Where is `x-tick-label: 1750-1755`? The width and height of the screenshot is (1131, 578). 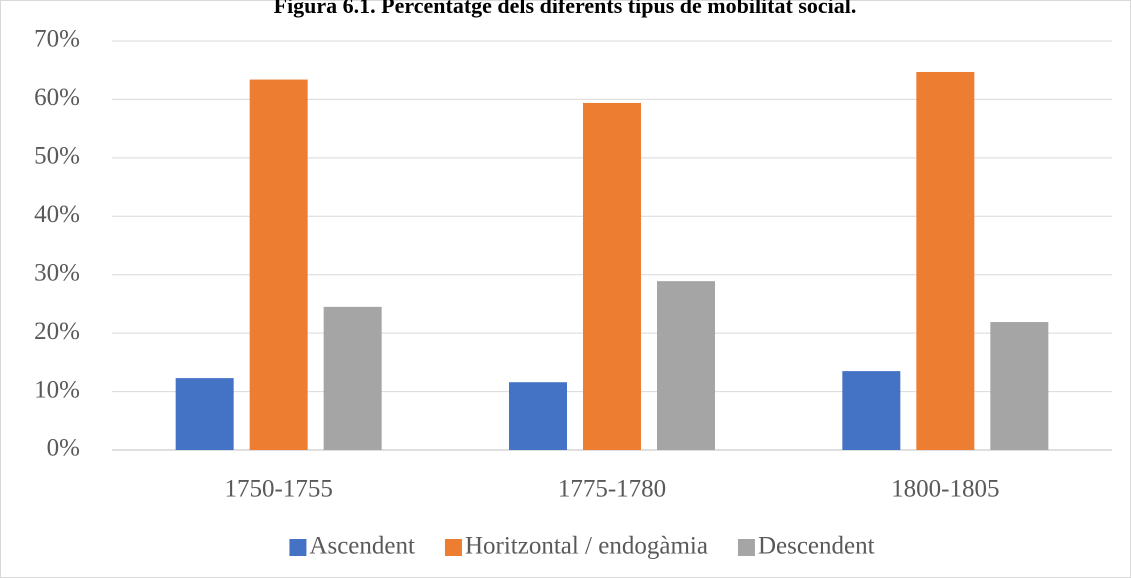
x-tick-label: 1750-1755 is located at coordinates (279, 489).